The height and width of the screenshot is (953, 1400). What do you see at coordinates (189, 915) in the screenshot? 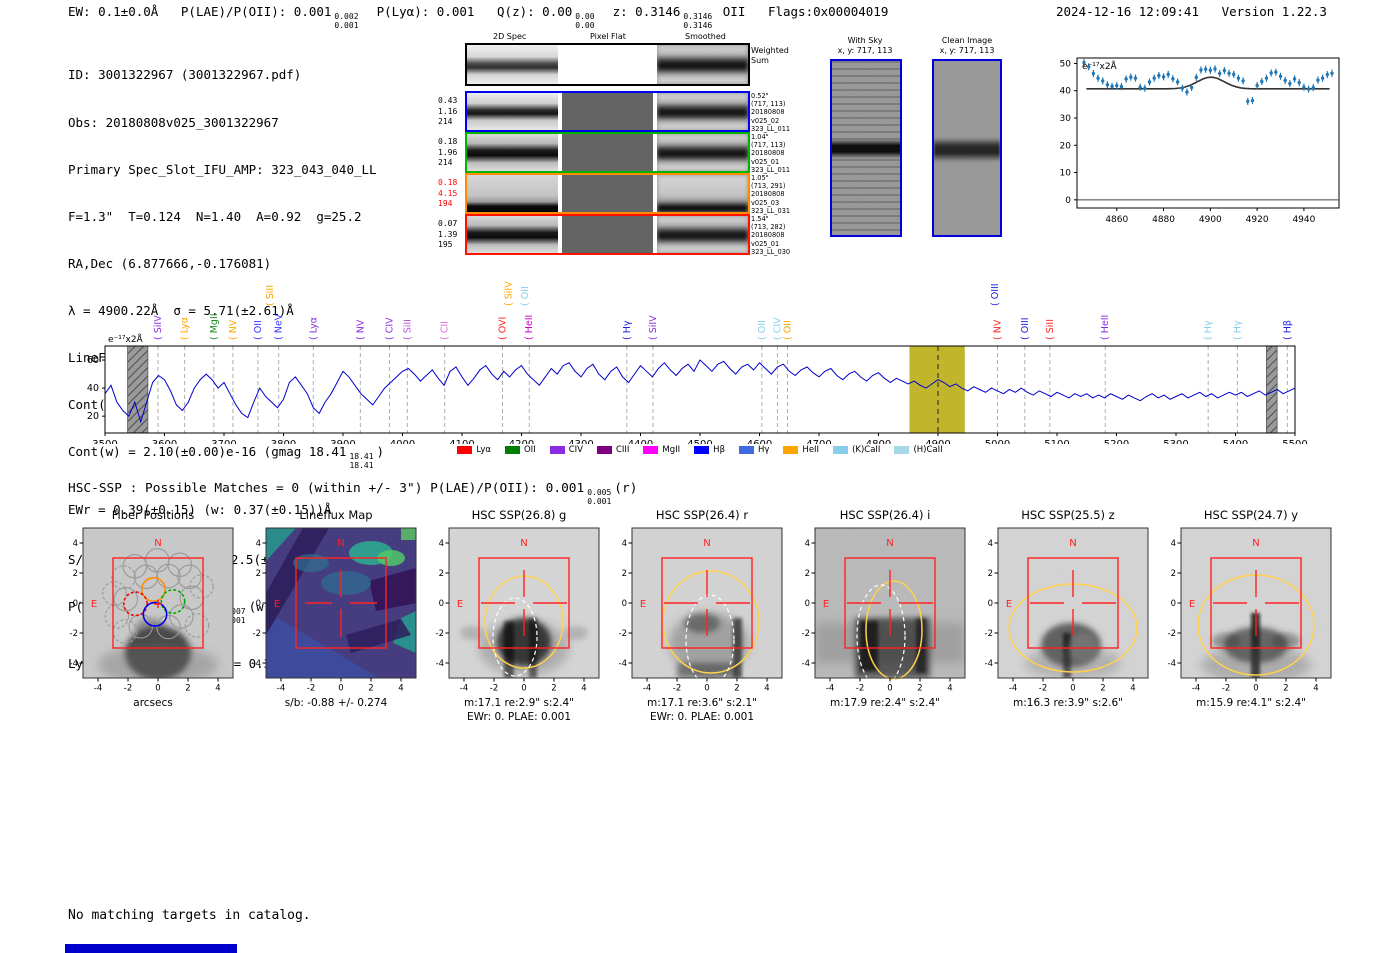
I see `footer-line1: No matching targets in catalog.` at bounding box center [189, 915].